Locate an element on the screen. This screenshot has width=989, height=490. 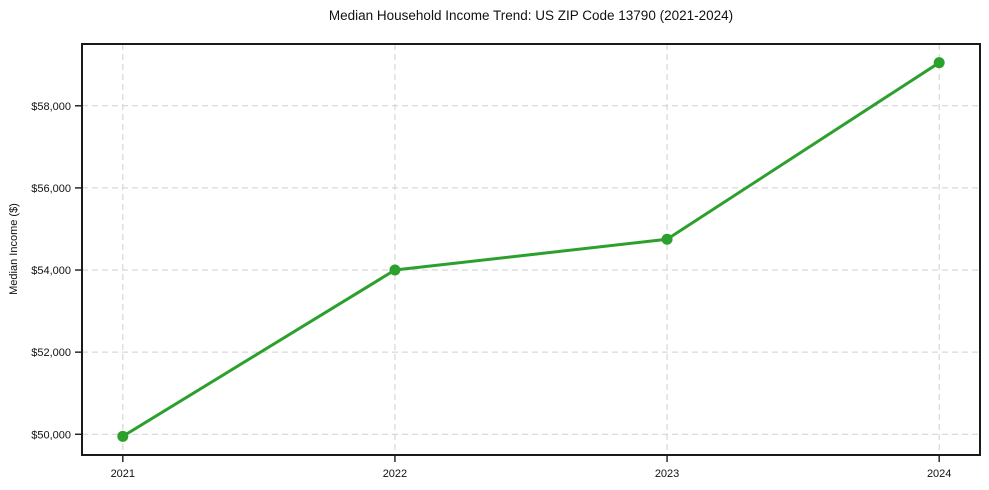
x-tick-label: 2021 is located at coordinates (123, 474).